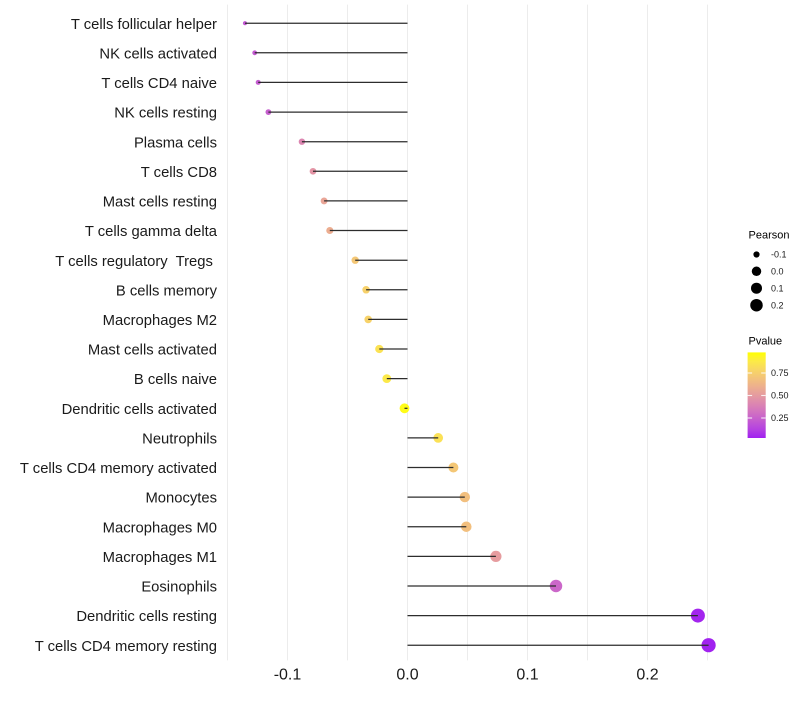  What do you see at coordinates (118, 469) in the screenshot?
I see `svg-text: T cells CD4 memory activated` at bounding box center [118, 469].